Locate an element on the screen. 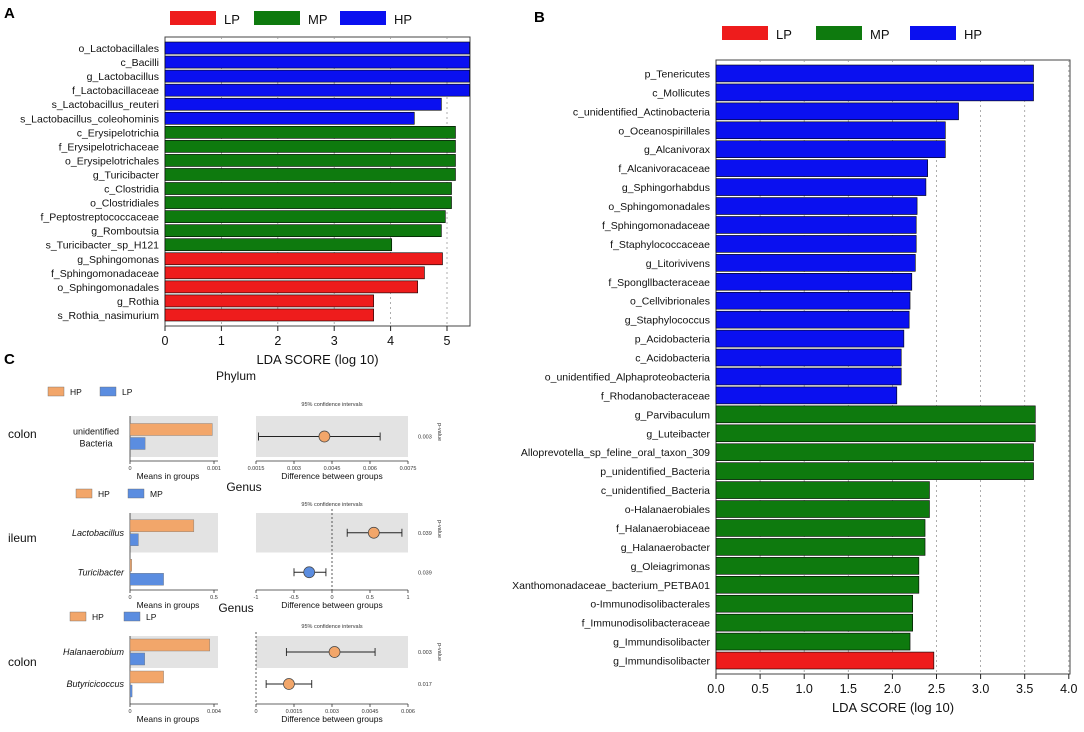 The height and width of the screenshot is (732, 1084). pvalue-label: 0.003 is located at coordinates (425, 653).